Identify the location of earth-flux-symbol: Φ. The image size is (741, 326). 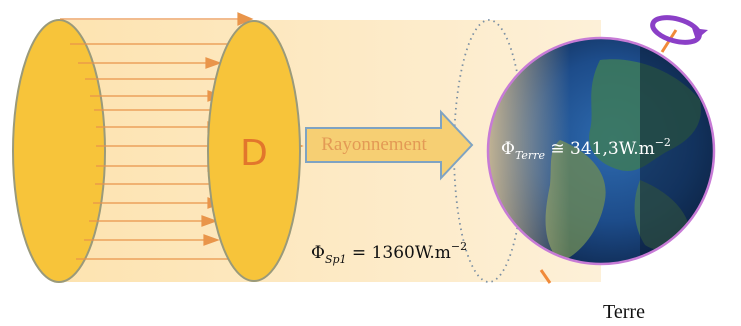
(508, 149).